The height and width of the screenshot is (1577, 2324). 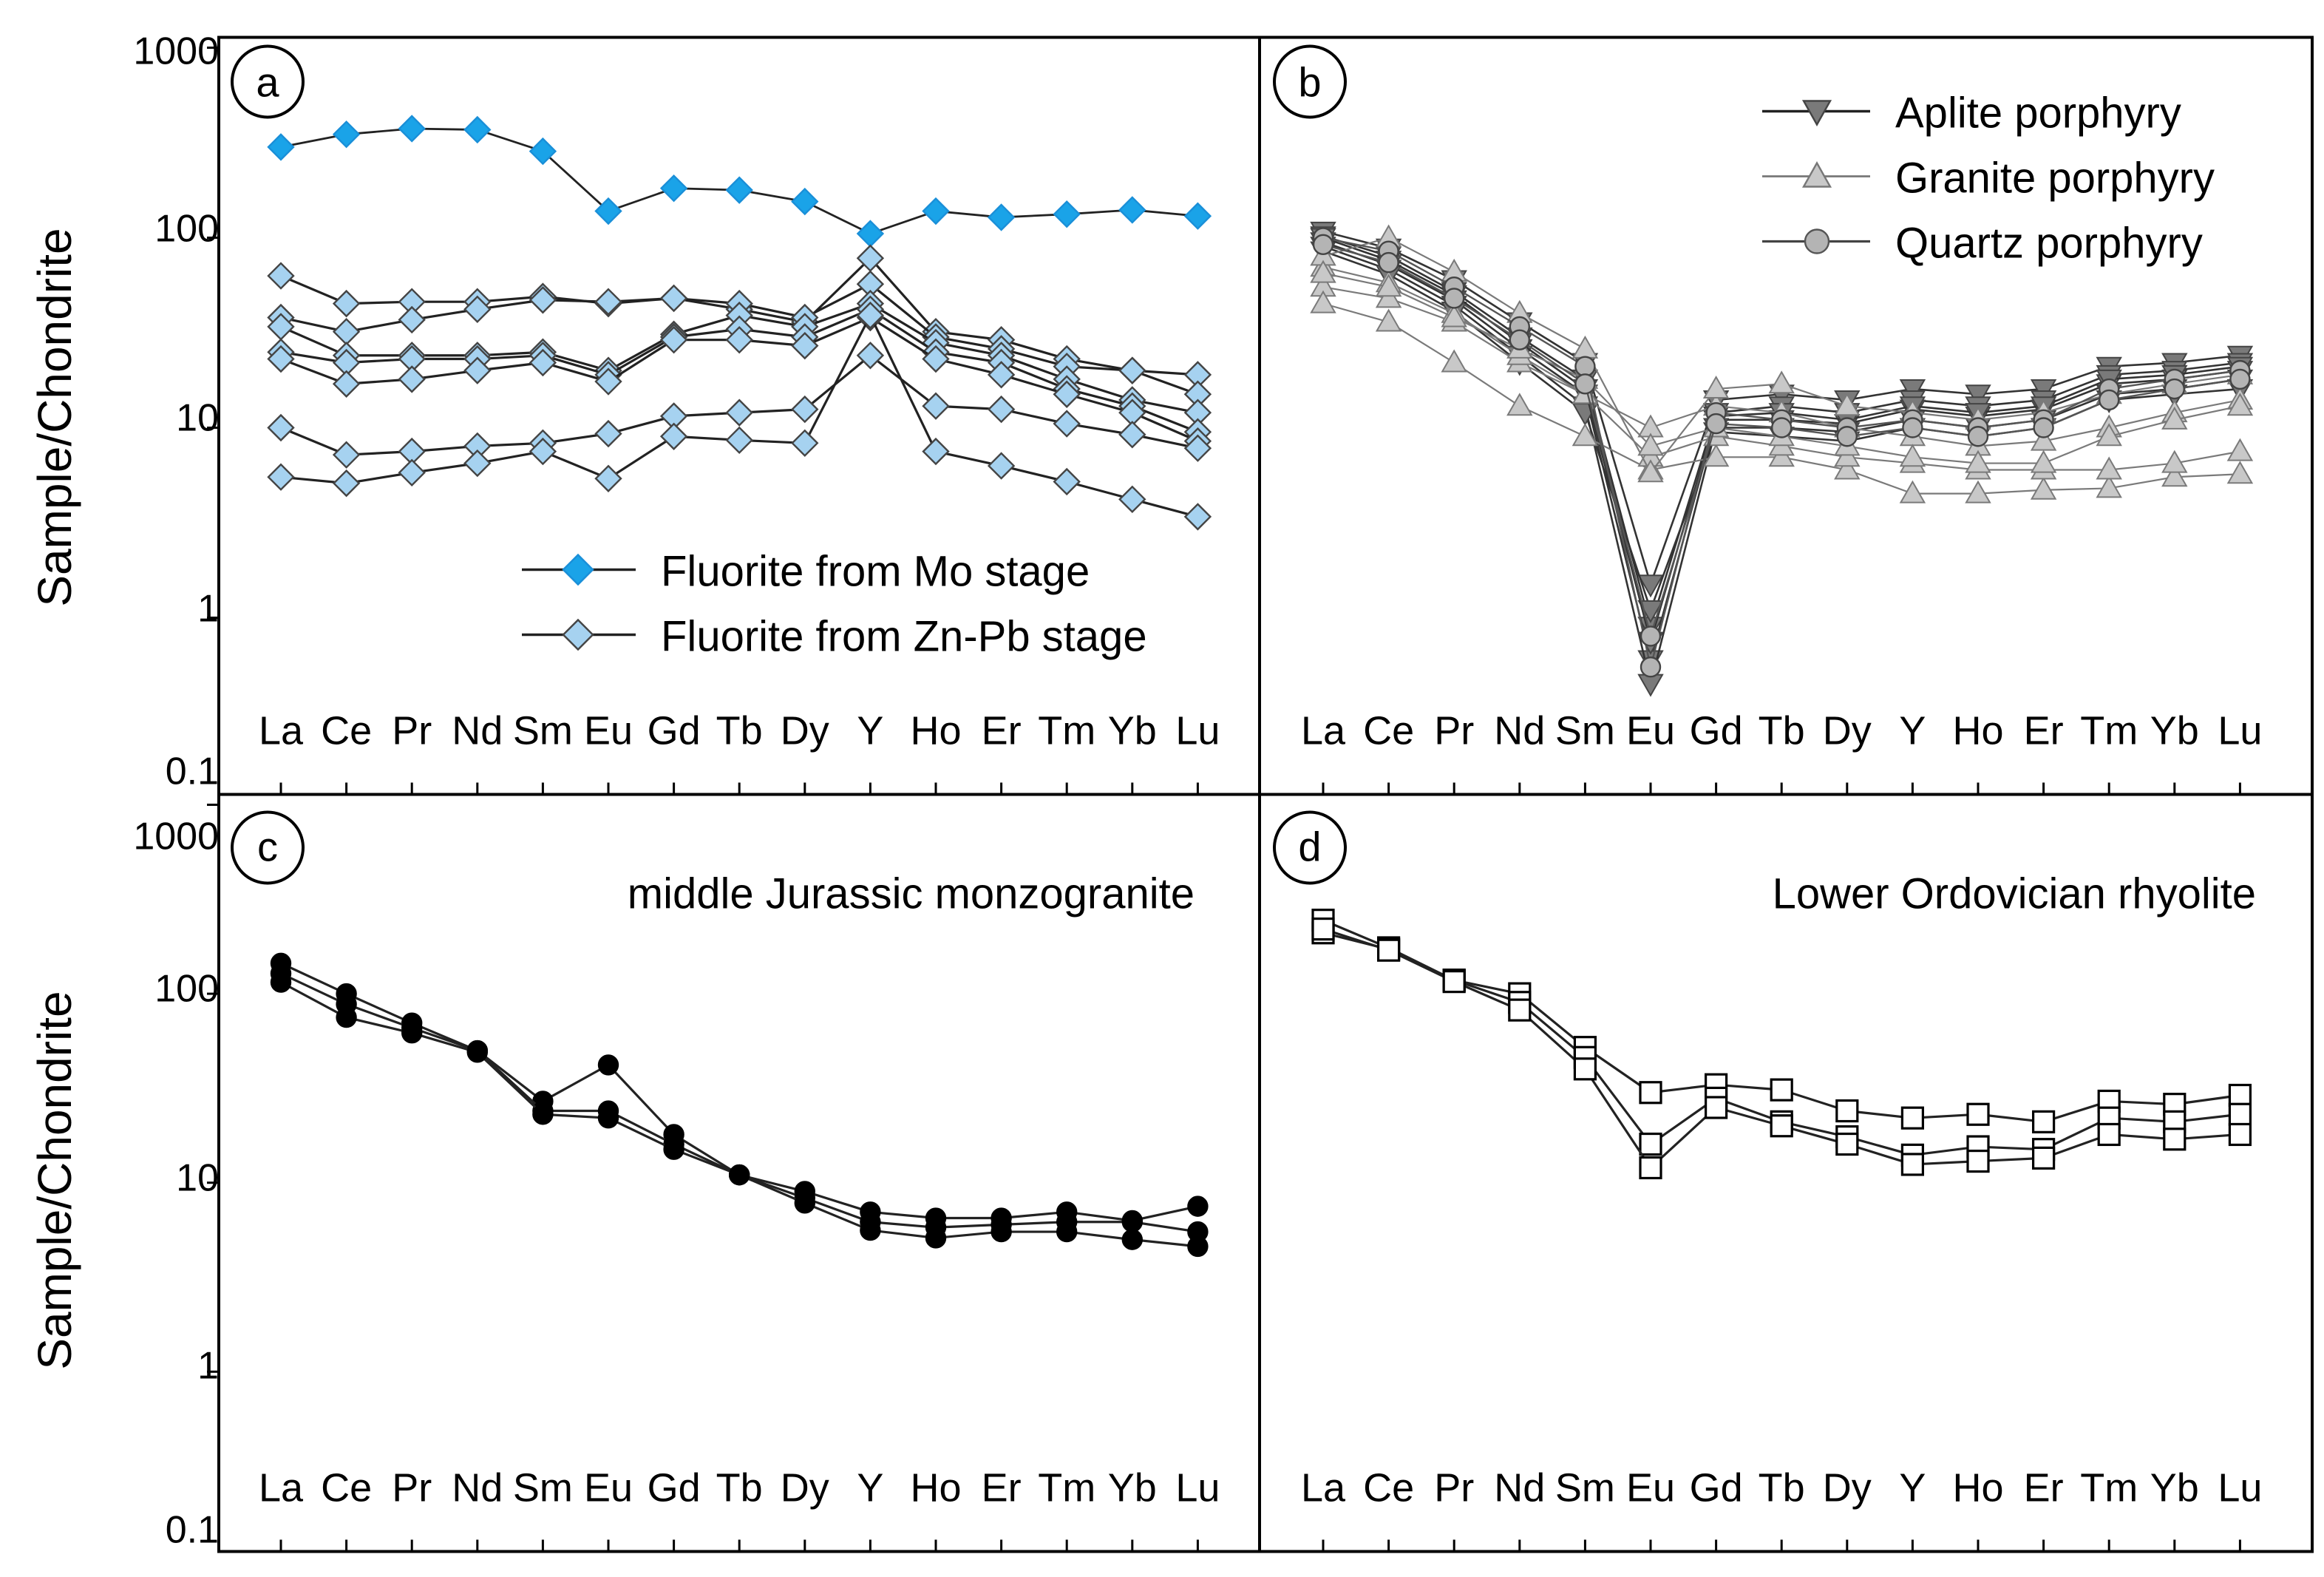 I want to click on x-tick-label: Yb, so click(x=2174, y=731).